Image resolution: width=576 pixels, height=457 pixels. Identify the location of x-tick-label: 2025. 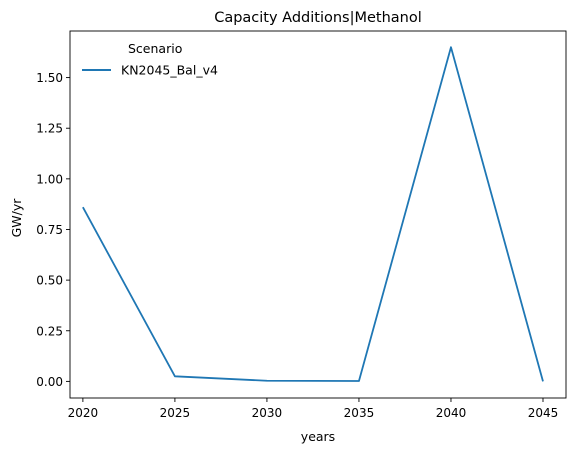
(175, 413).